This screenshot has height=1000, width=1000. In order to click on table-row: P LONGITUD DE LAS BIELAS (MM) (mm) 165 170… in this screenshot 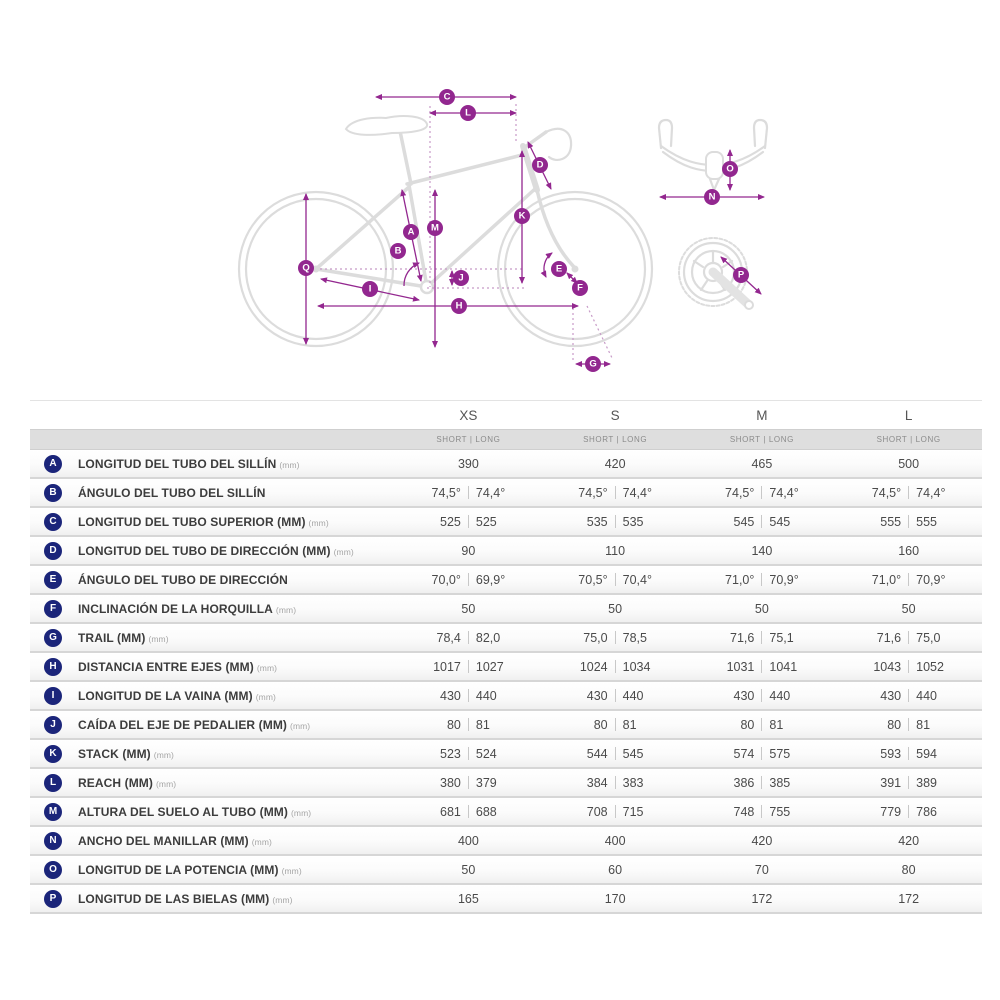, I will do `click(506, 899)`.